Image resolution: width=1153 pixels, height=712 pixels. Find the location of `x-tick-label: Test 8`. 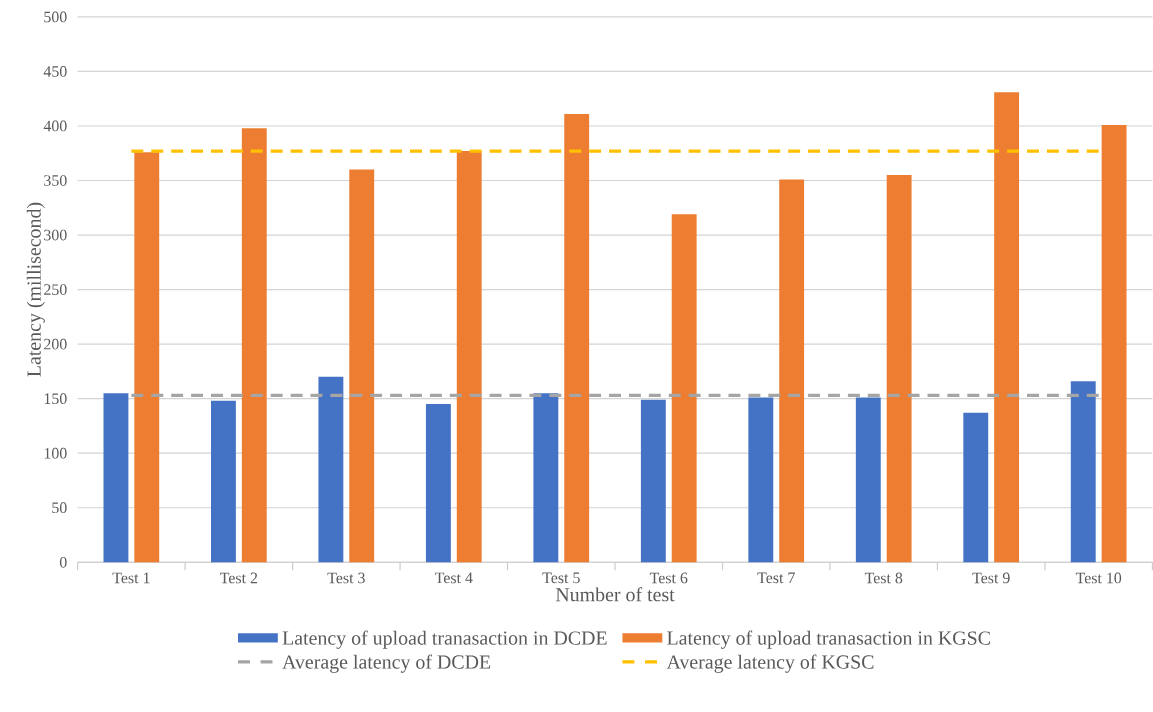

x-tick-label: Test 8 is located at coordinates (883, 578).